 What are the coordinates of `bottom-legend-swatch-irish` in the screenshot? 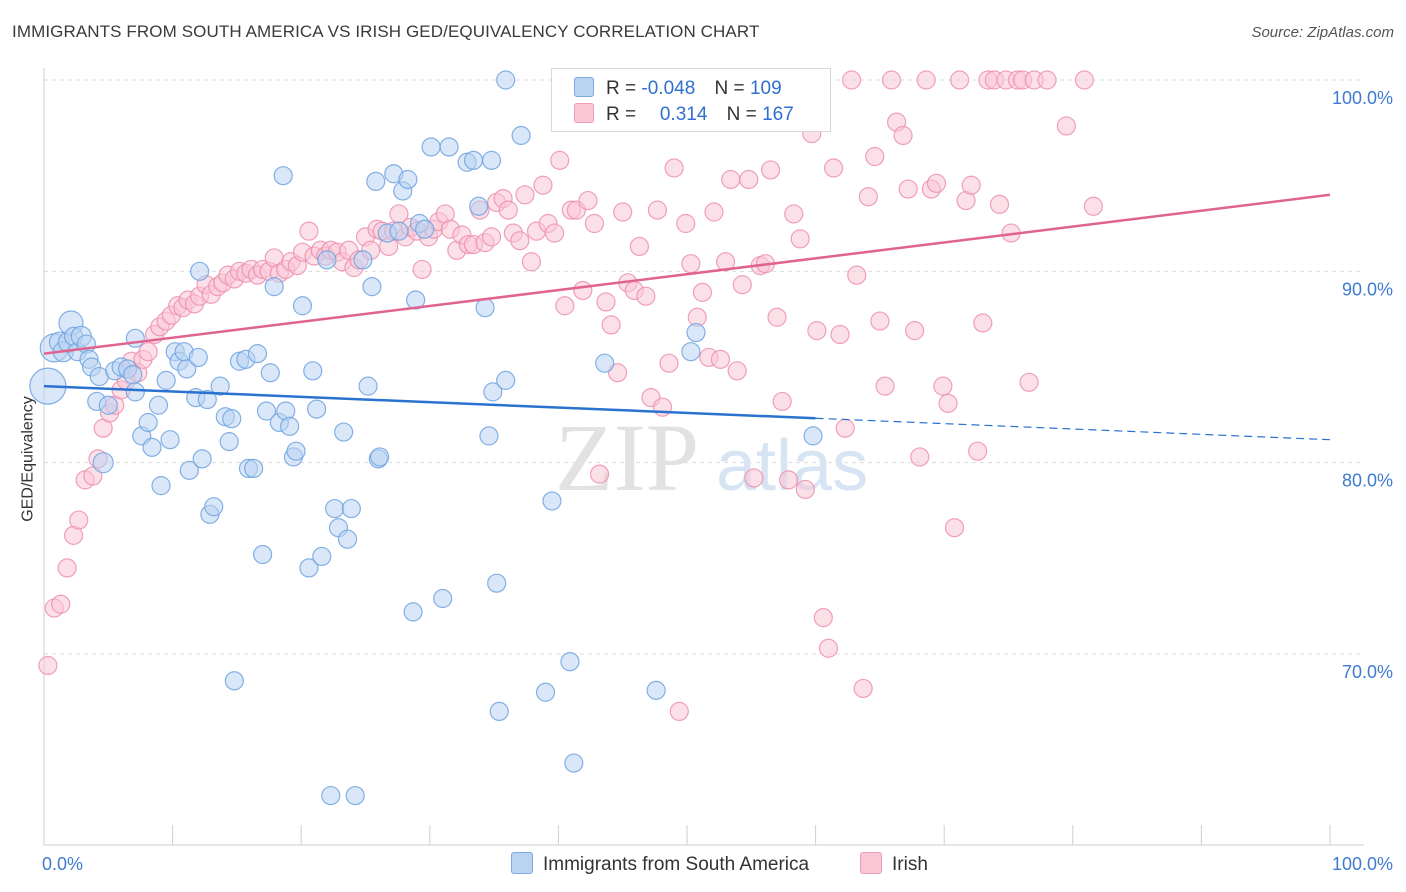 It's located at (871, 863).